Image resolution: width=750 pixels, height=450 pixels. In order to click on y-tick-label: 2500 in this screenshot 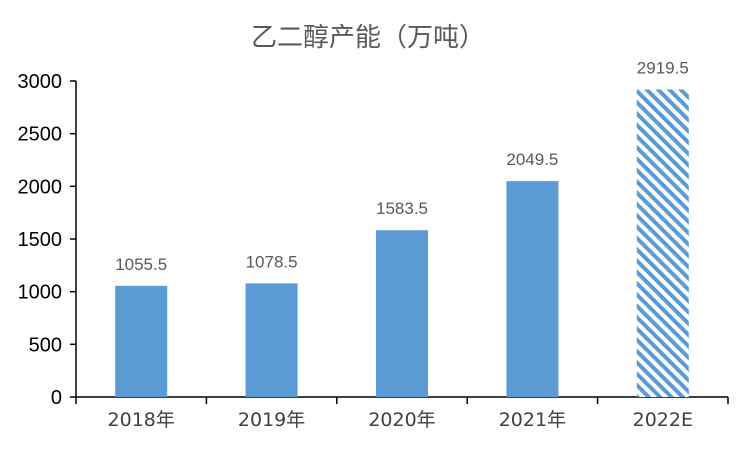, I will do `click(40, 135)`.